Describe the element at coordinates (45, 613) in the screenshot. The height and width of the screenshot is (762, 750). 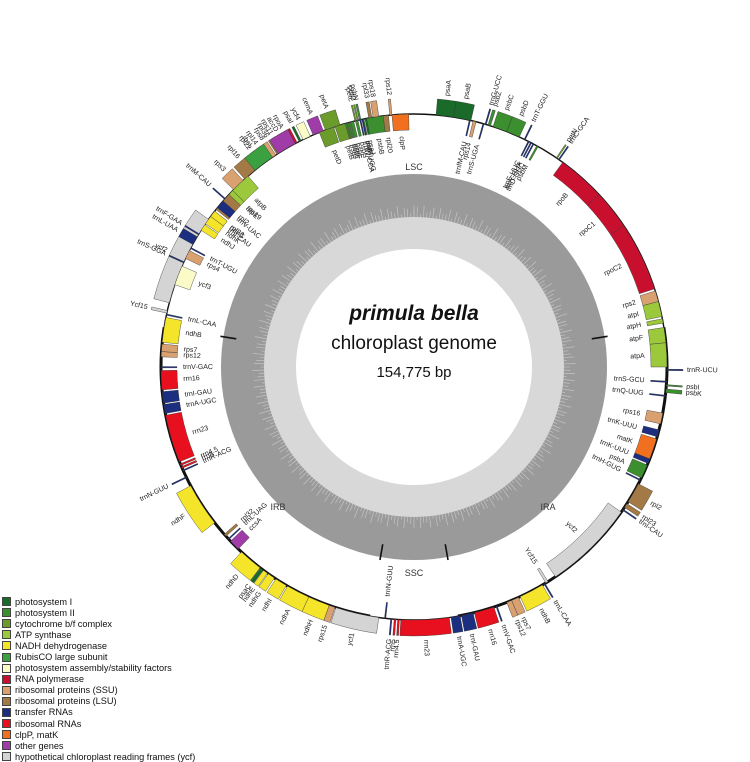
I see `legend-label: photosystem II` at that location.